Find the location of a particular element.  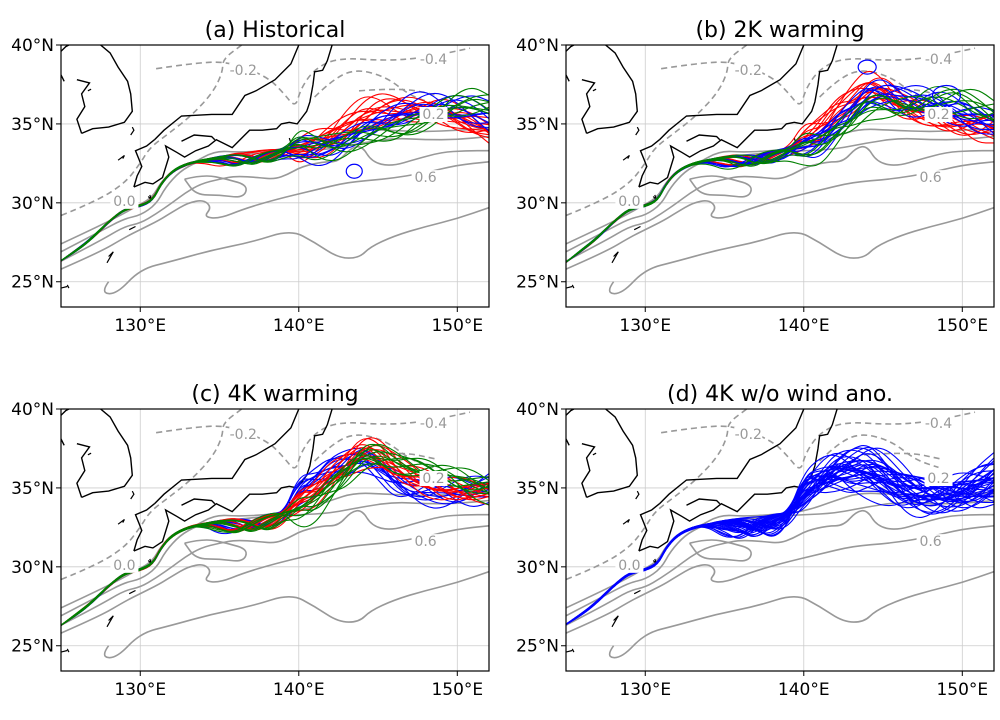

contour-label: -0.2 is located at coordinates (243, 71).